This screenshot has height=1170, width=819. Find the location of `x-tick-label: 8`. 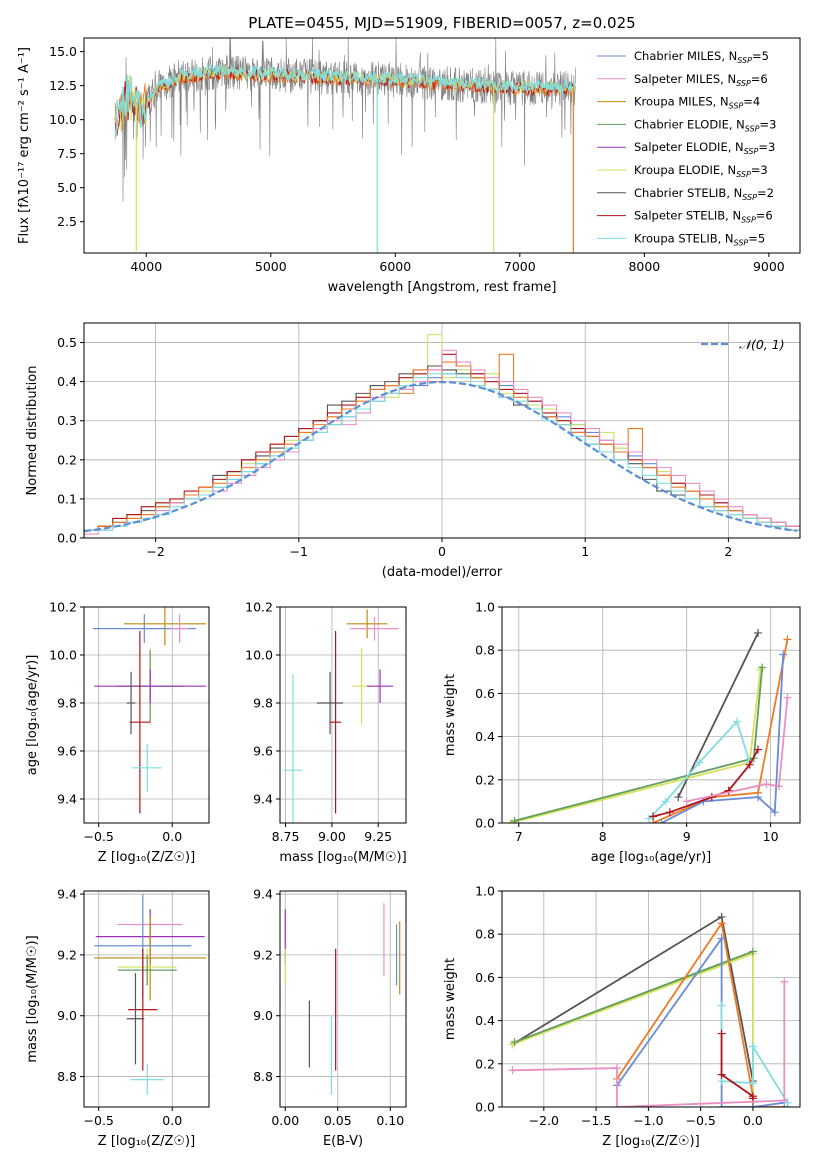

x-tick-label: 8 is located at coordinates (603, 836).